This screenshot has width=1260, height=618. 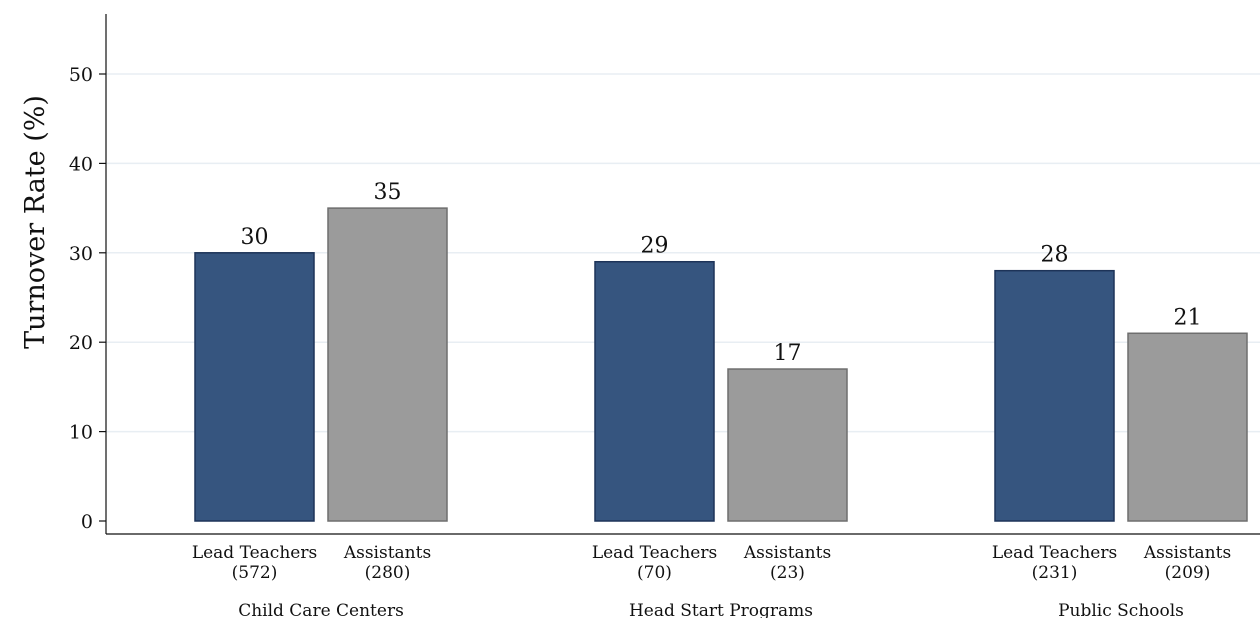 What do you see at coordinates (721, 609) in the screenshot?
I see `group-label: Head Start Programs` at bounding box center [721, 609].